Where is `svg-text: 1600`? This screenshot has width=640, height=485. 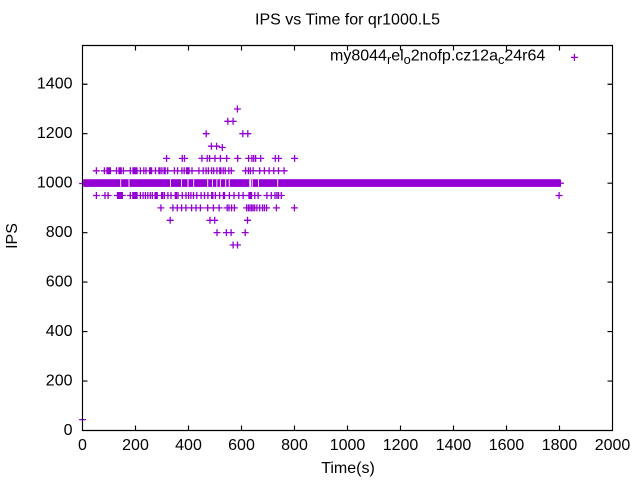 svg-text: 1600 is located at coordinates (507, 445).